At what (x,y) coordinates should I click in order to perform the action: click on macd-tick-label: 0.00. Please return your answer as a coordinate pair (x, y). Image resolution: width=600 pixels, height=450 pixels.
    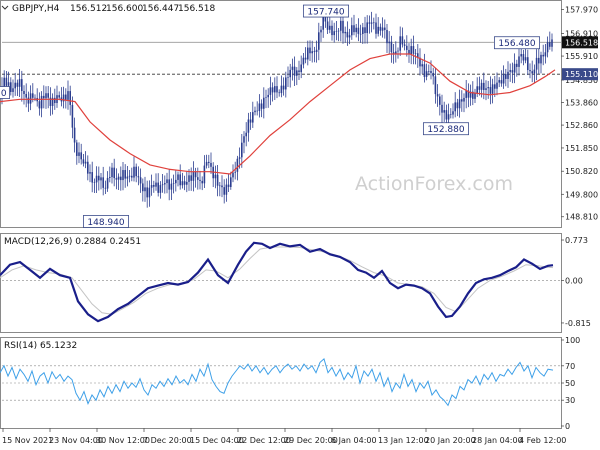
    Looking at the image, I should click on (574, 280).